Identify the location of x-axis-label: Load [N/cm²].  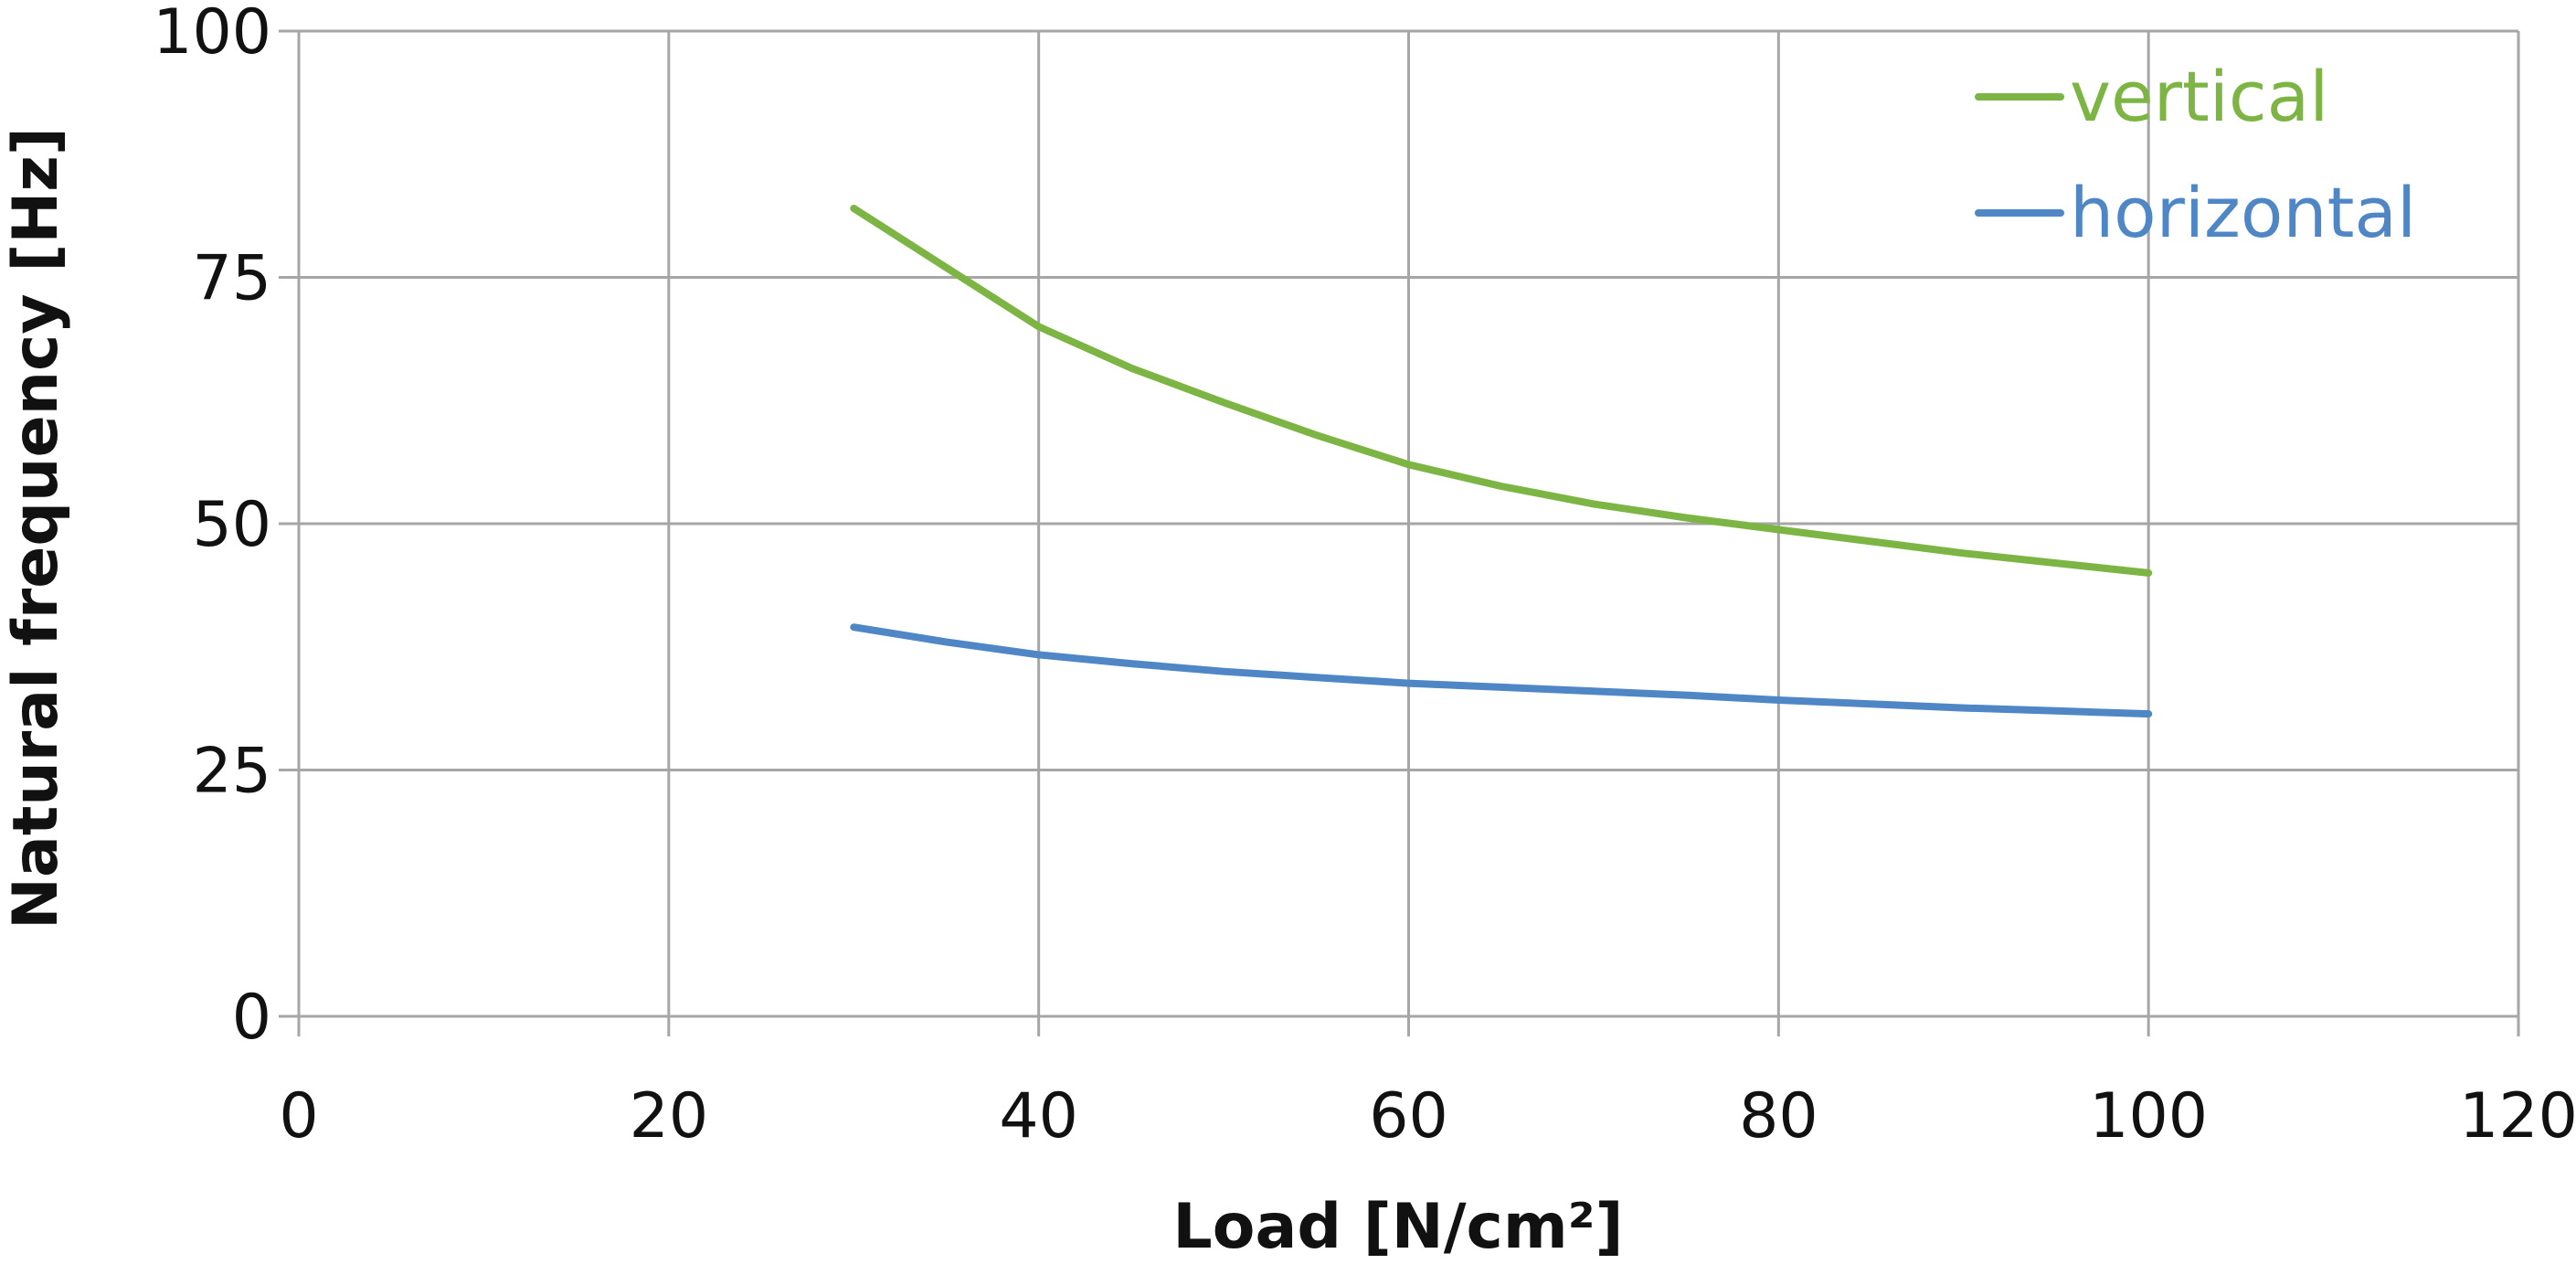
(1397, 1225).